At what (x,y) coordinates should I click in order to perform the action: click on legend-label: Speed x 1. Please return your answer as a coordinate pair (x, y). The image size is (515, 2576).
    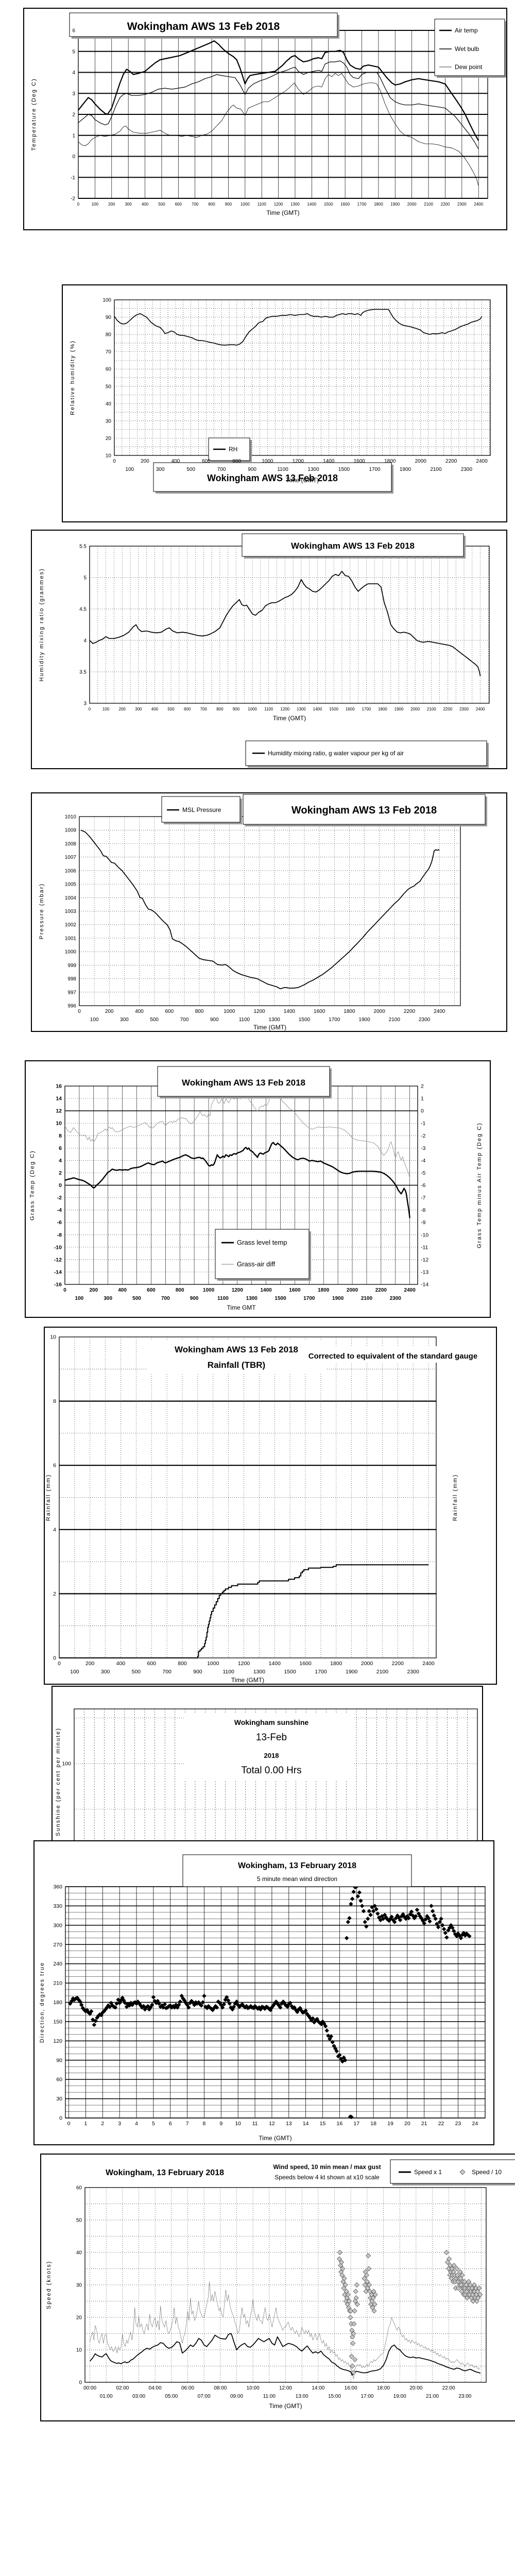
    Looking at the image, I should click on (428, 2172).